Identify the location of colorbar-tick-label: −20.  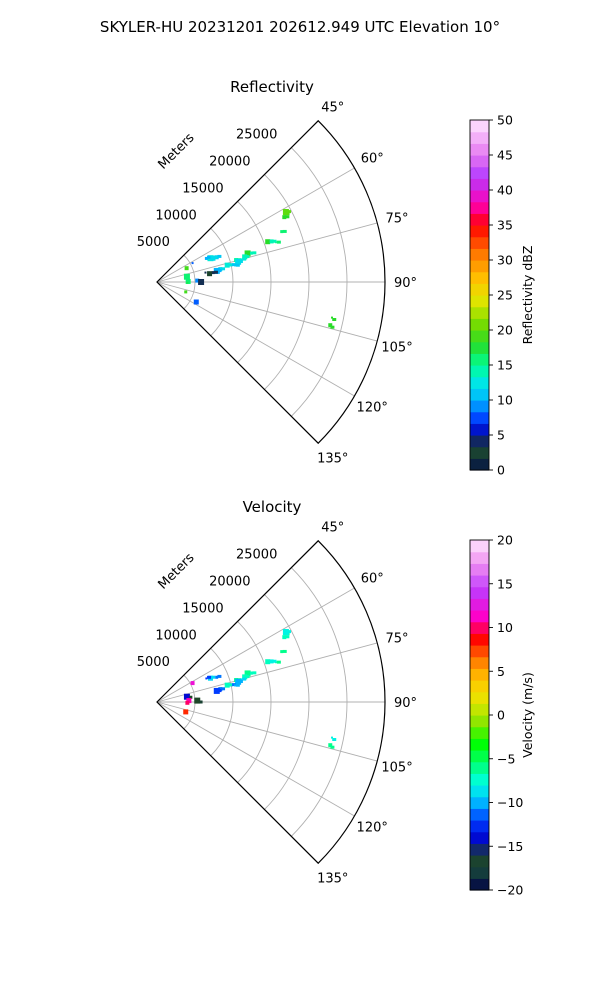
(510, 890).